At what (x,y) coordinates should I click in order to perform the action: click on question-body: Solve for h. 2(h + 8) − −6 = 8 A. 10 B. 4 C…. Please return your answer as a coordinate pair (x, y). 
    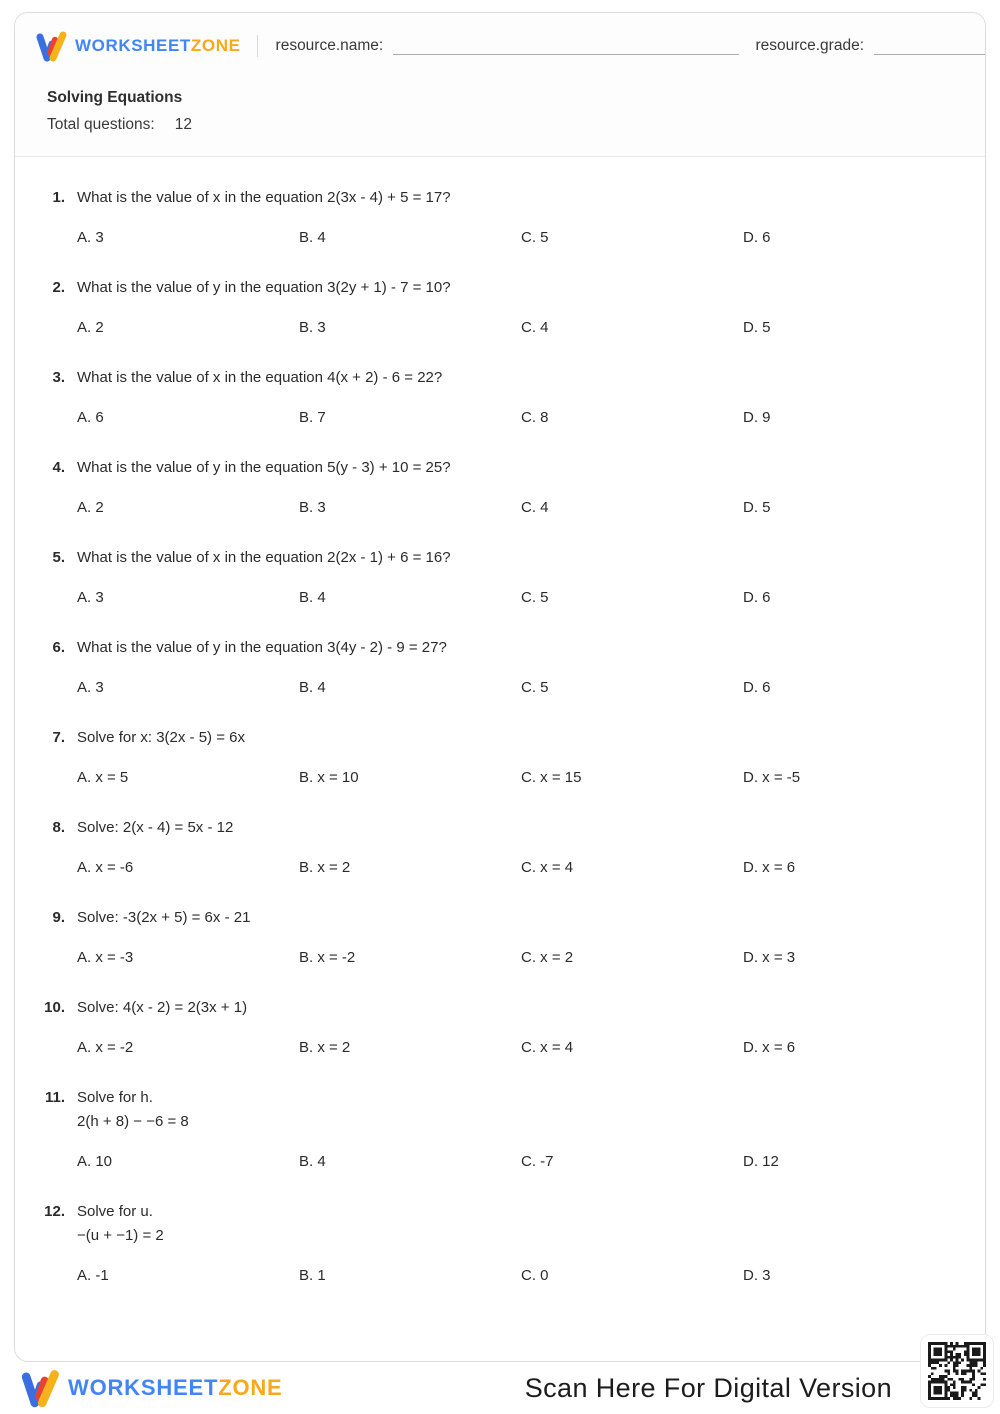
    Looking at the image, I should click on (521, 1130).